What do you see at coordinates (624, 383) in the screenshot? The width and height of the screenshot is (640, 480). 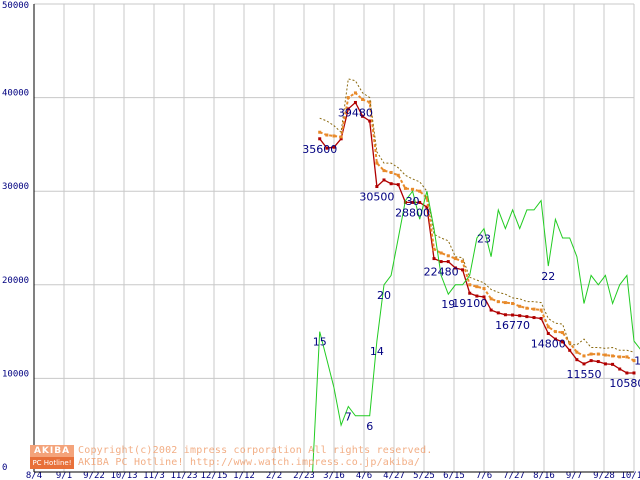 I see `data-label: 10580` at bounding box center [624, 383].